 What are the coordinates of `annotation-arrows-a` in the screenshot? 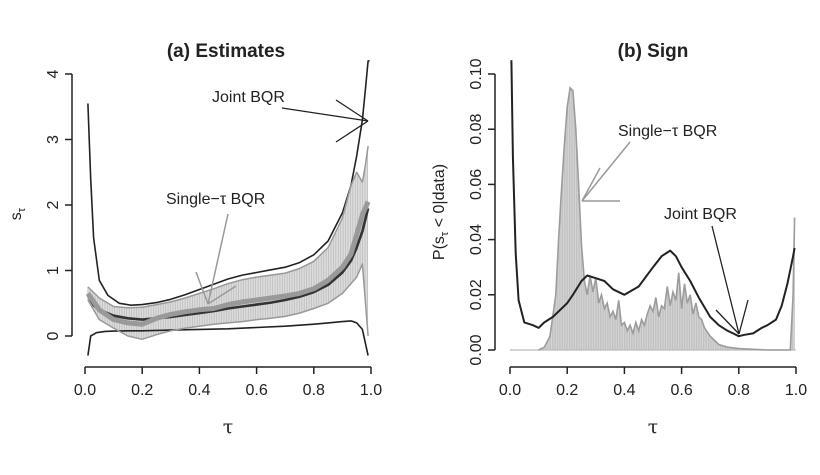 It's located at (282, 202).